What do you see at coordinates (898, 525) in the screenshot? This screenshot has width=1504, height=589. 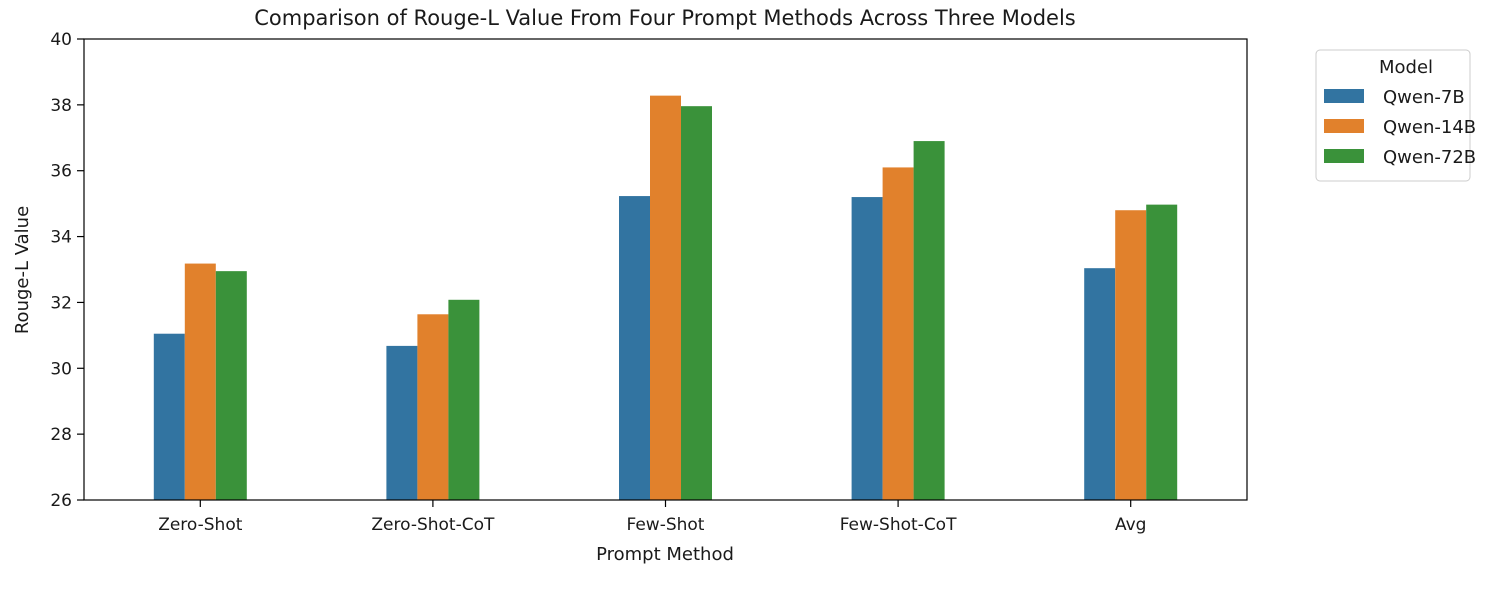 I see `x-tick-label: Few-Shot-CoT` at bounding box center [898, 525].